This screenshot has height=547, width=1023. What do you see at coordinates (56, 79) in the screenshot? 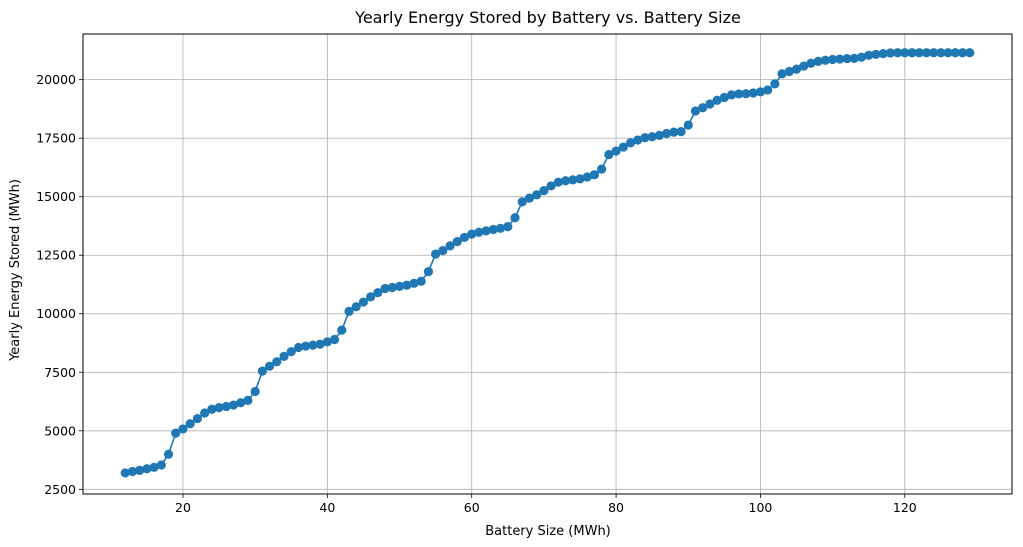
I see `y-tick-label: 20000` at bounding box center [56, 79].